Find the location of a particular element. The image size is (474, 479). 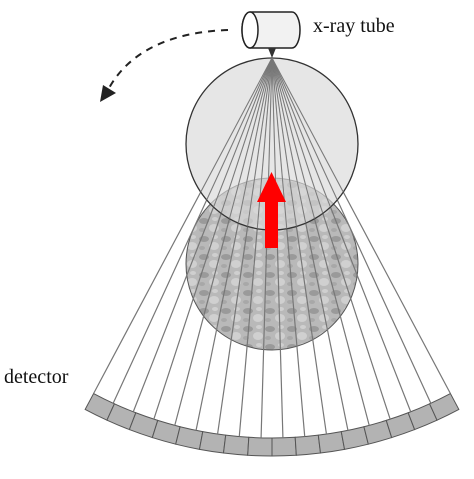

xray-tube-icon is located at coordinates (271, 34).